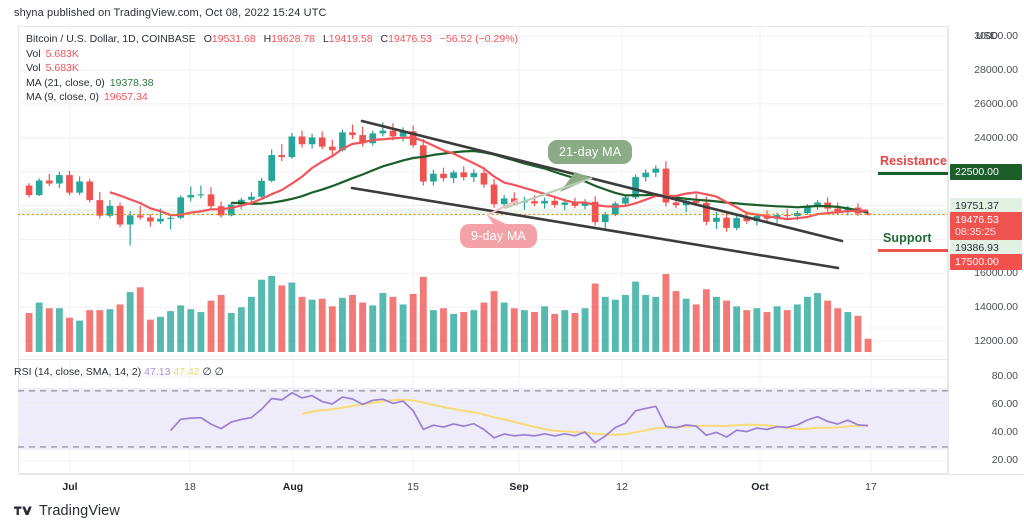  Describe the element at coordinates (410, 39) in the screenshot. I see `legend-c-value: 19476.53` at that location.